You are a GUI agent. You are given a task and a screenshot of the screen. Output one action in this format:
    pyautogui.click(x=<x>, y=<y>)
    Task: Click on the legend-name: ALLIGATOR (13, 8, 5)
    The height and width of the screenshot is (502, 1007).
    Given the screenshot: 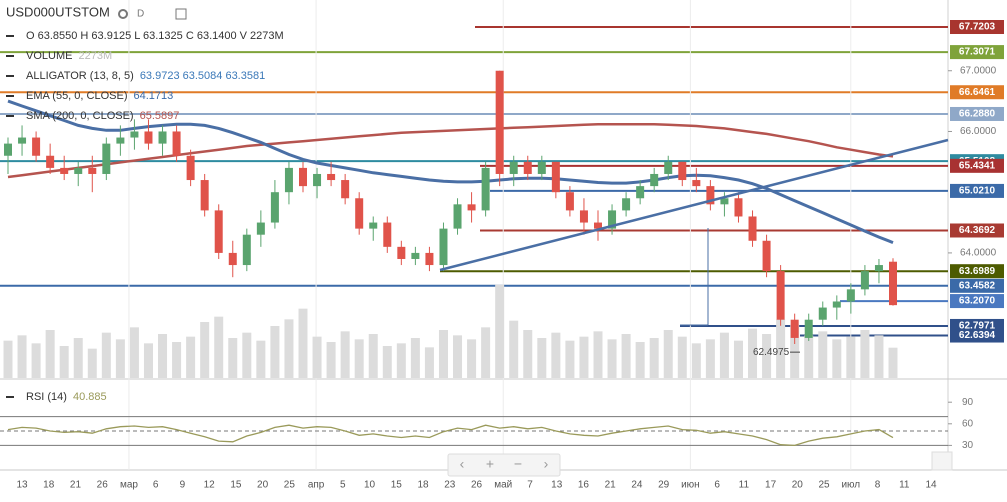 What is the action you would take?
    pyautogui.click(x=80, y=76)
    